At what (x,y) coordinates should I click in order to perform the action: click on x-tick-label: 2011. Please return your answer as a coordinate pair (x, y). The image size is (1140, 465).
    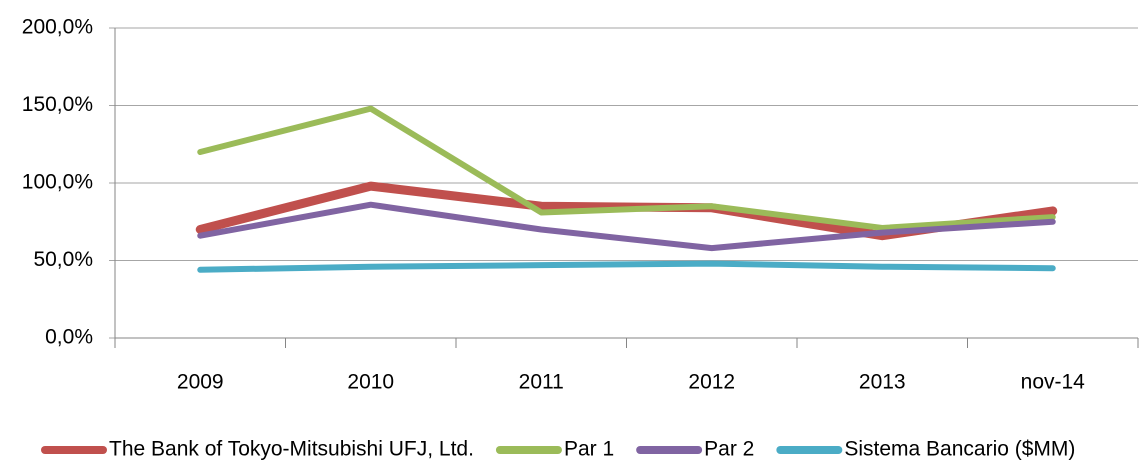
    Looking at the image, I should click on (541, 382).